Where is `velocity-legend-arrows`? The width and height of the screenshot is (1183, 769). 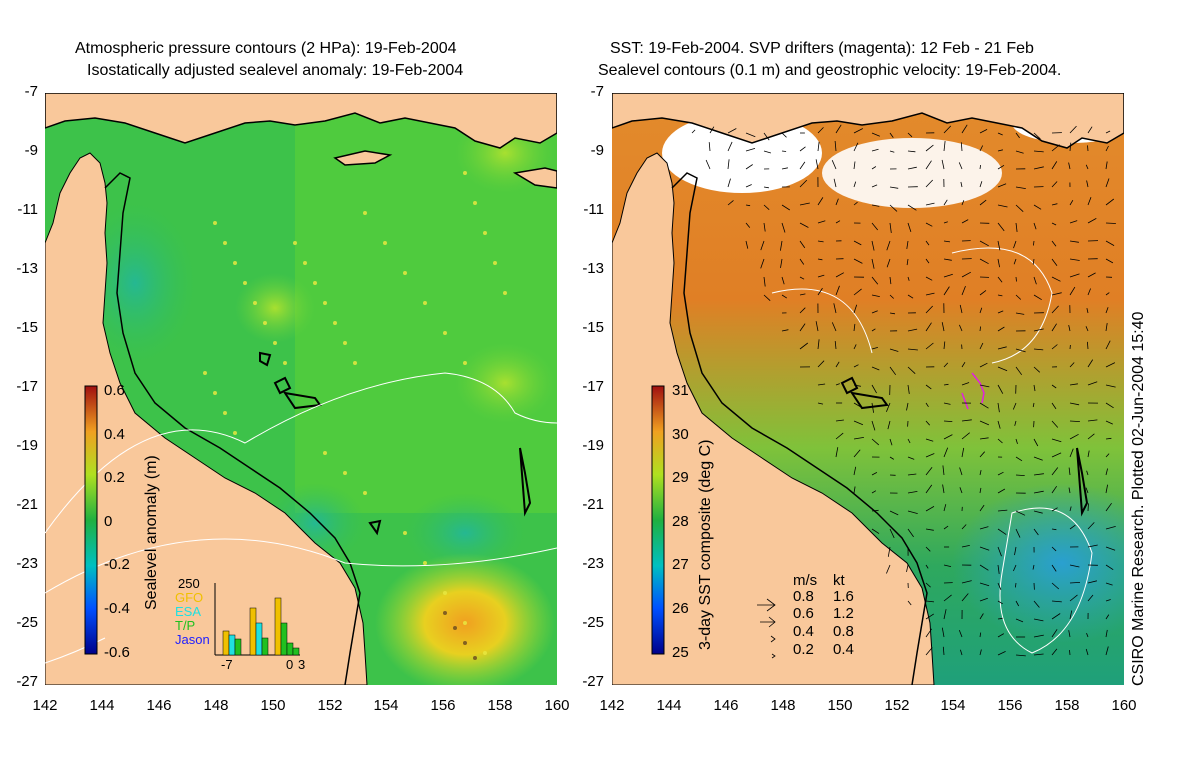 velocity-legend-arrows is located at coordinates (766, 628).